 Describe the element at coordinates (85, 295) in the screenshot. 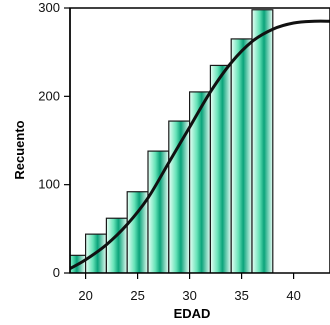

I see `x-tick-label-1: 20` at that location.